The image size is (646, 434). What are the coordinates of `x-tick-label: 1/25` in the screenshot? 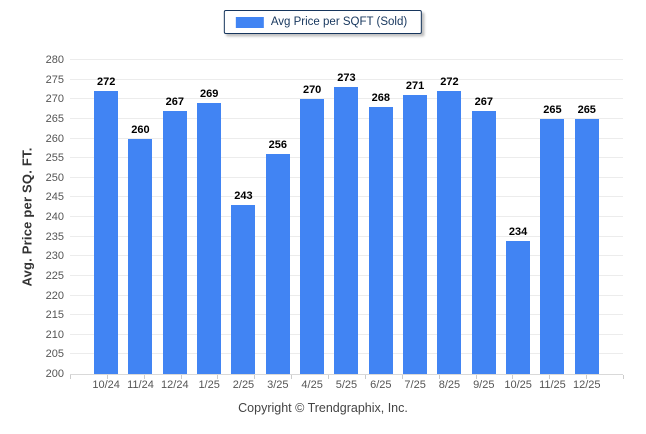 It's located at (209, 385).